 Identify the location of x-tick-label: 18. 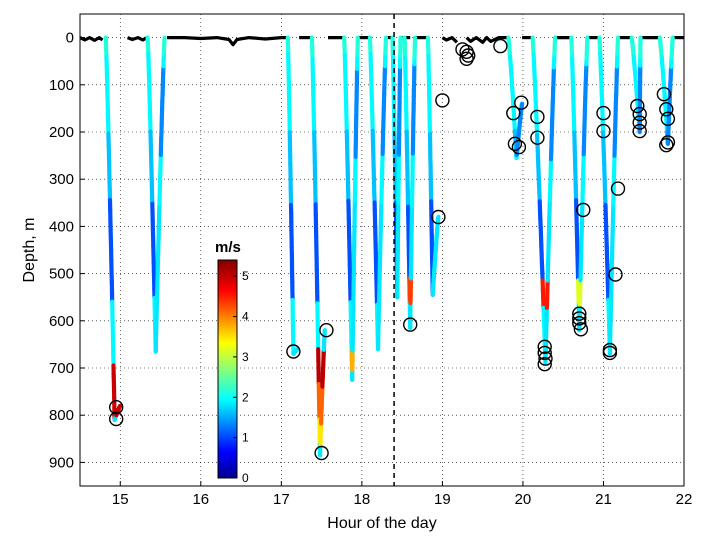
(362, 499).